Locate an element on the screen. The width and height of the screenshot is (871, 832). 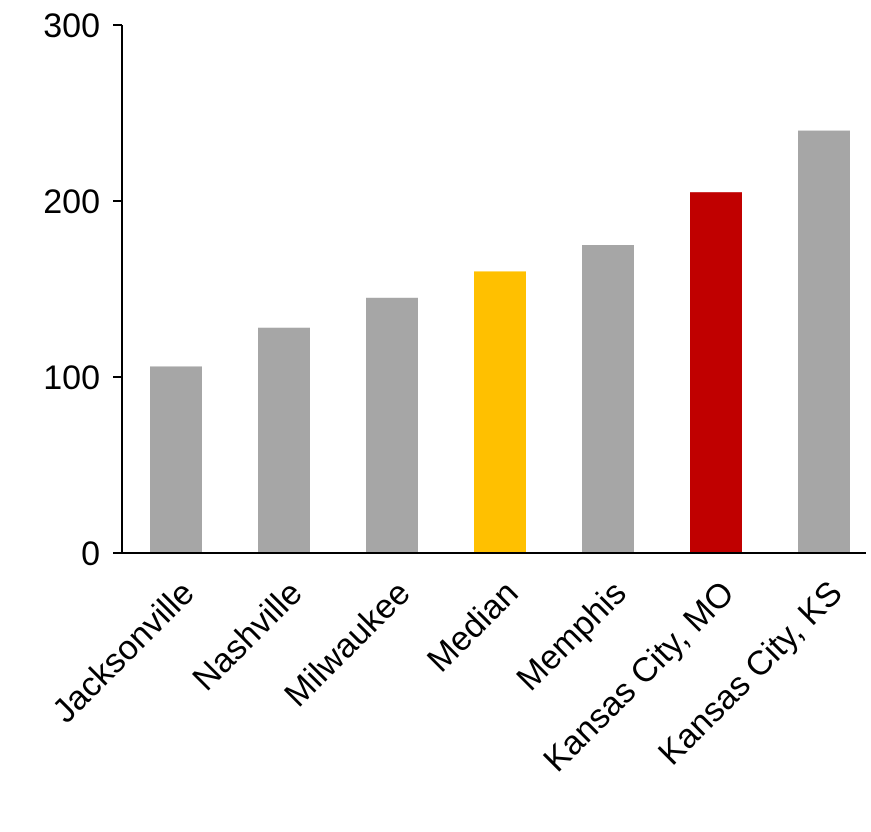
bar-jacksonville is located at coordinates (176, 459).